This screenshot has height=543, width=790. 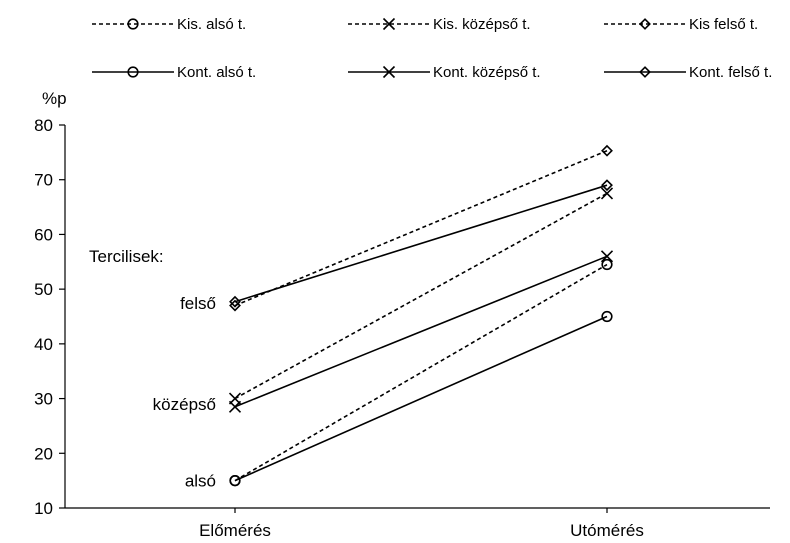 What do you see at coordinates (723, 24) in the screenshot?
I see `legend-label-2: Kis felső t.` at bounding box center [723, 24].